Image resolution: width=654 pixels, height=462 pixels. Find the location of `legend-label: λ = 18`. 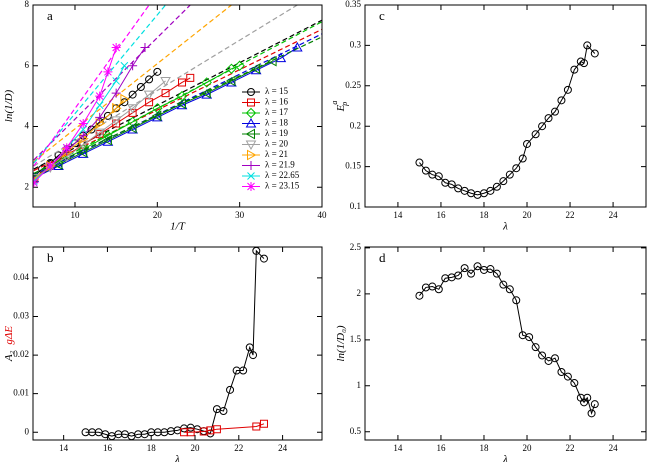

legend-label: λ = 18 is located at coordinates (276, 123).